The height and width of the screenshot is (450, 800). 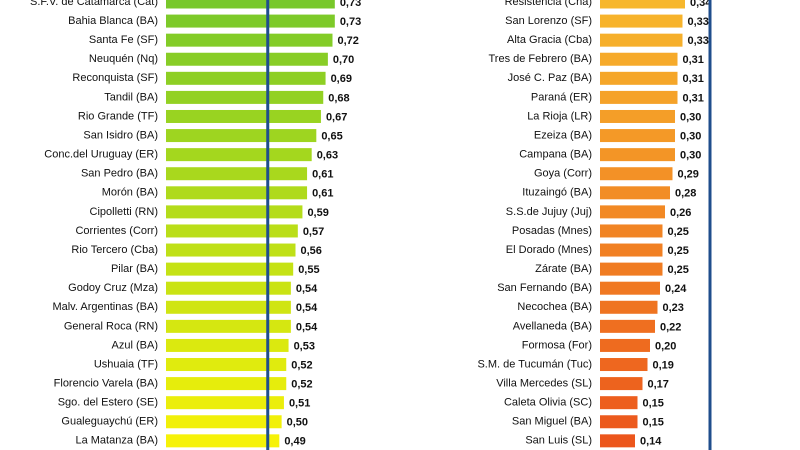 I want to click on category-label: Necochea (BA), so click(x=554, y=307).